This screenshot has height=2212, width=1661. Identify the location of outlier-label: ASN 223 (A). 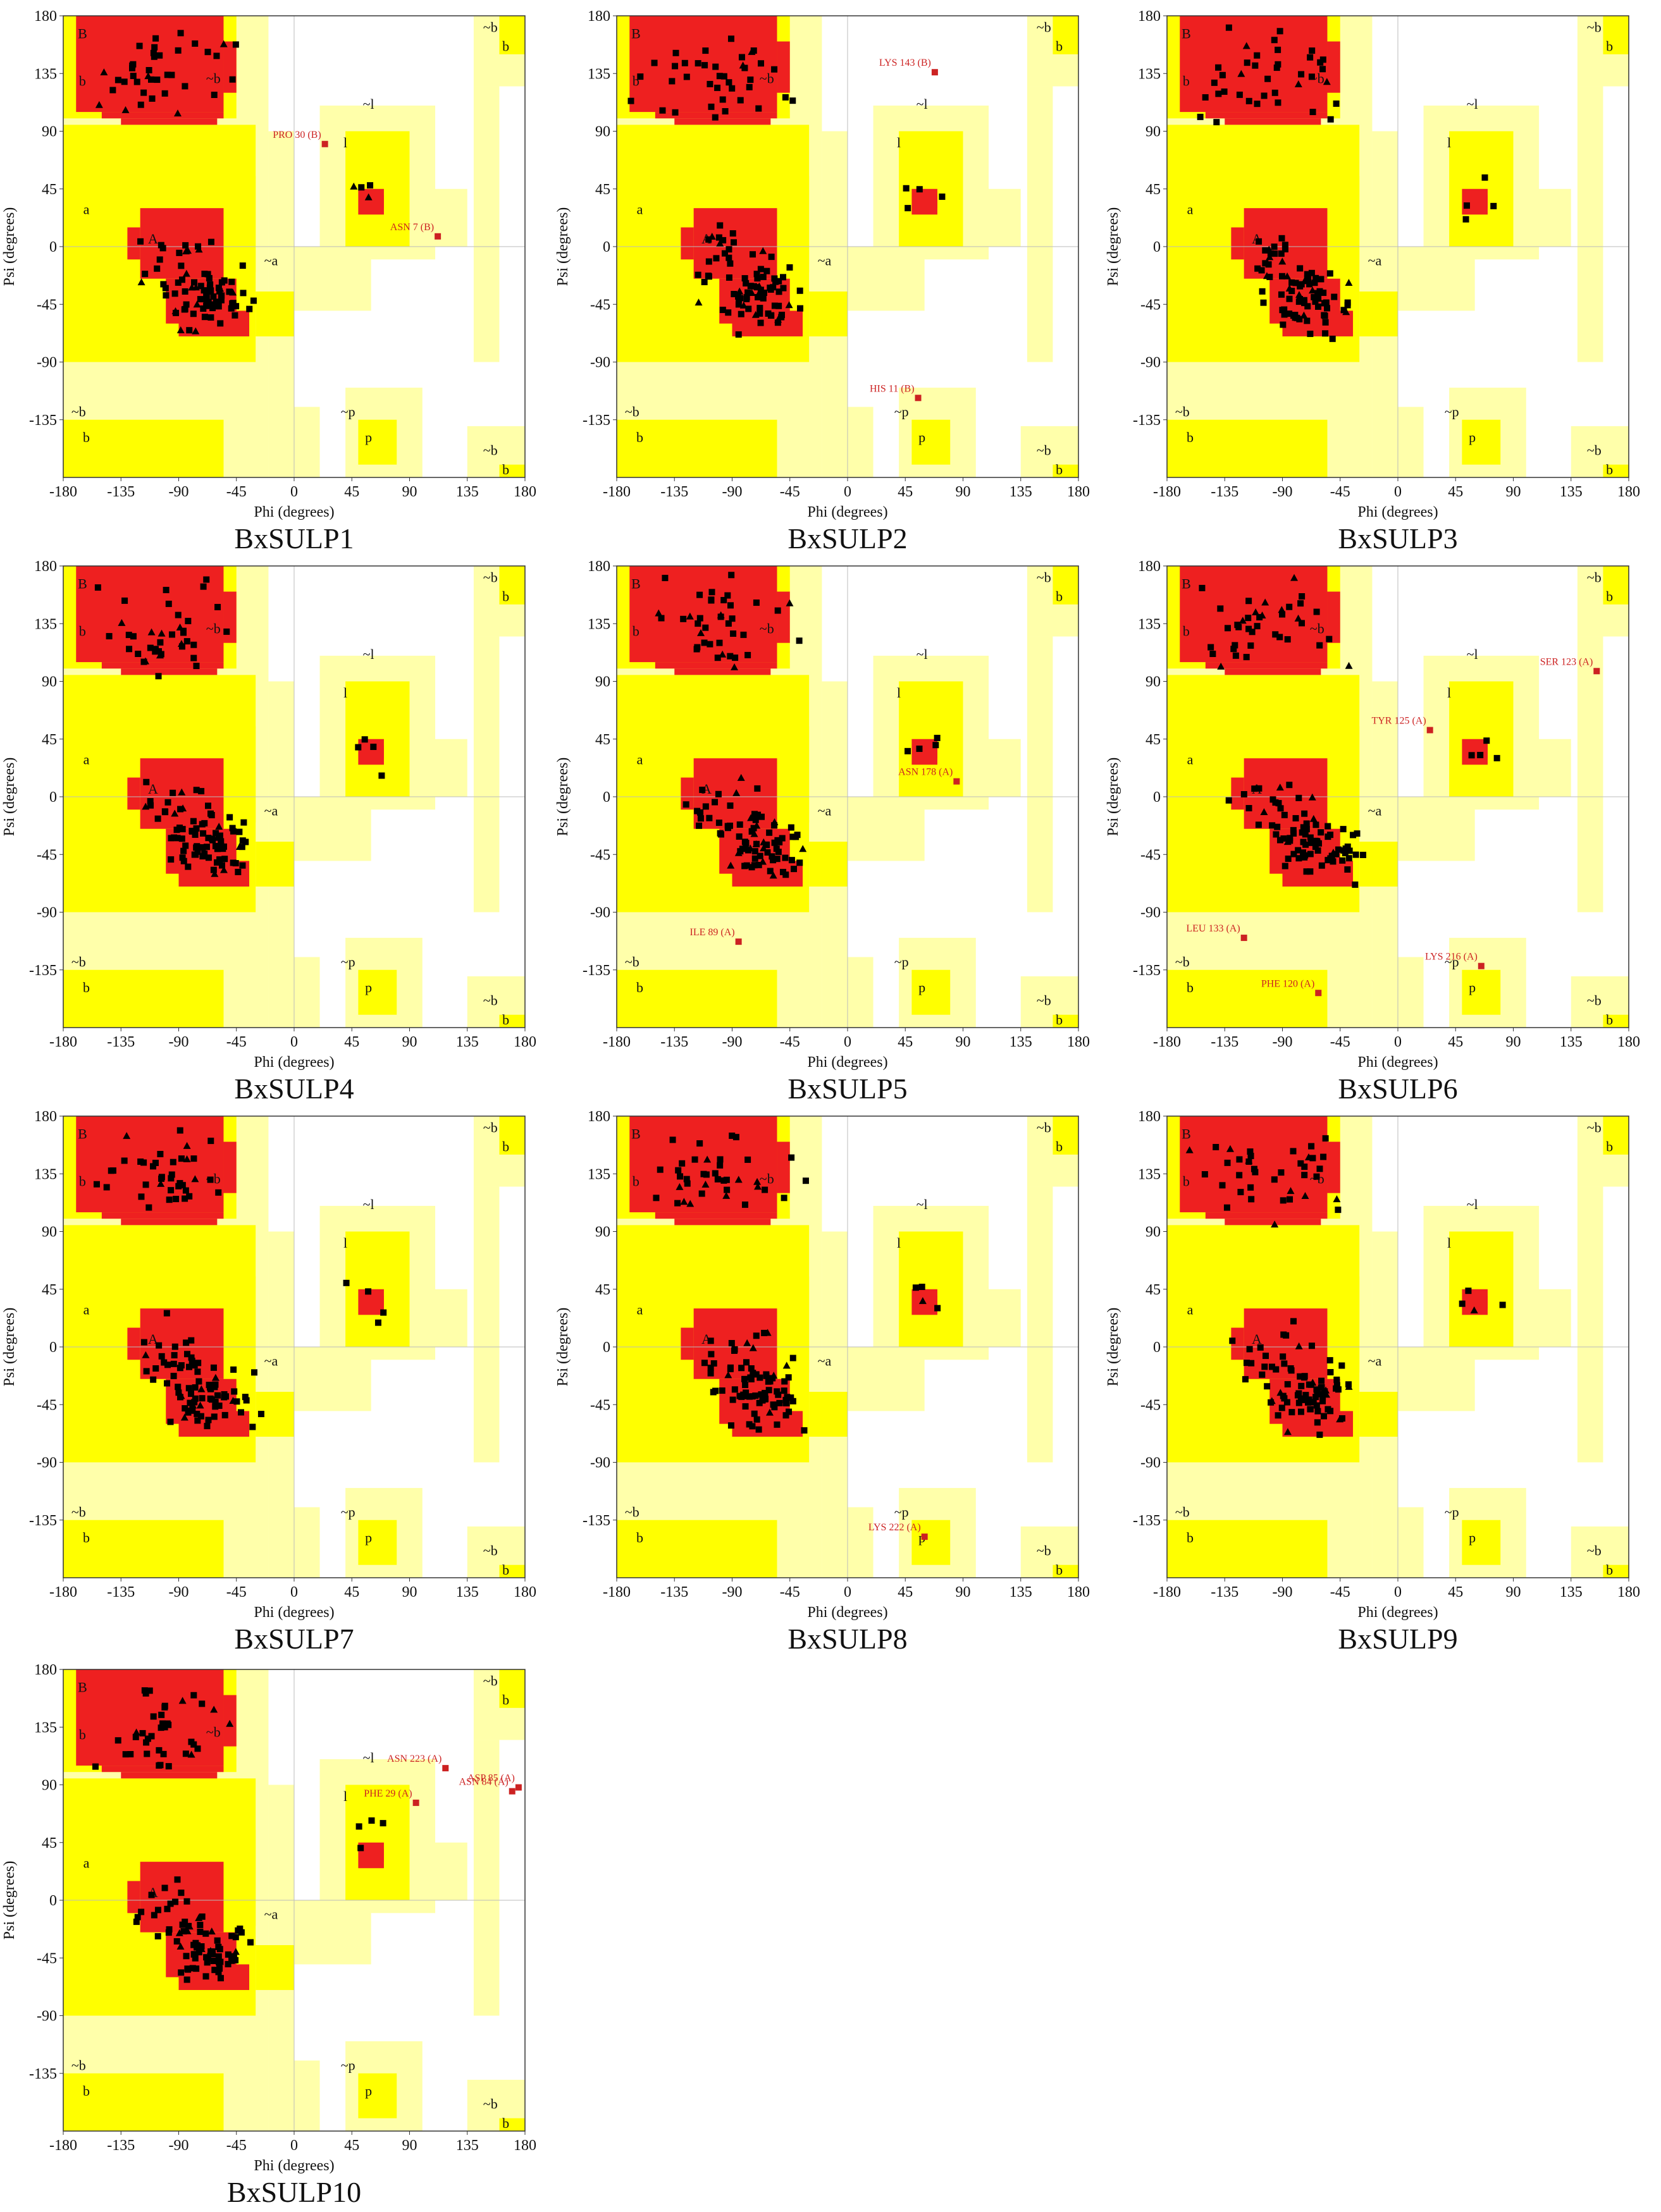
(414, 1759).